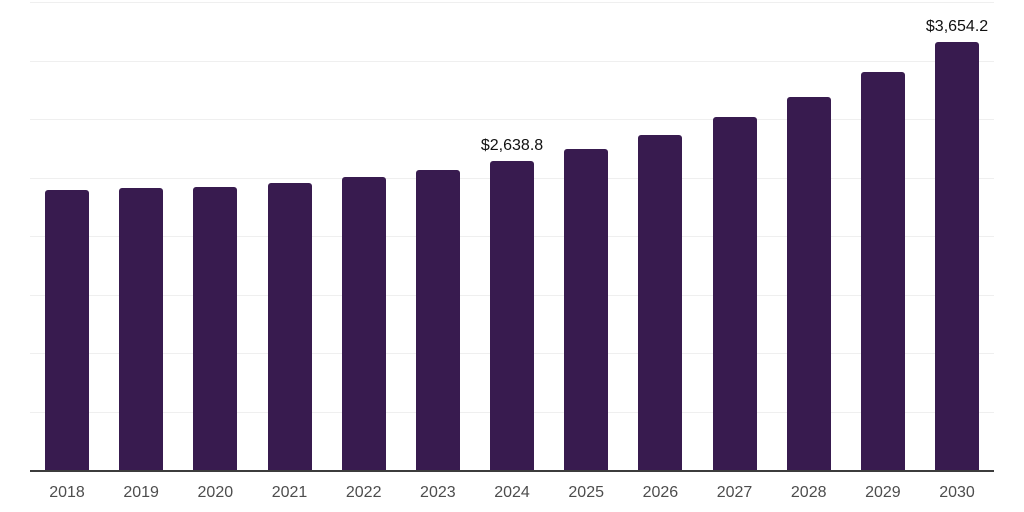  What do you see at coordinates (363, 492) in the screenshot?
I see `x-tick-label-2022: 2022` at bounding box center [363, 492].